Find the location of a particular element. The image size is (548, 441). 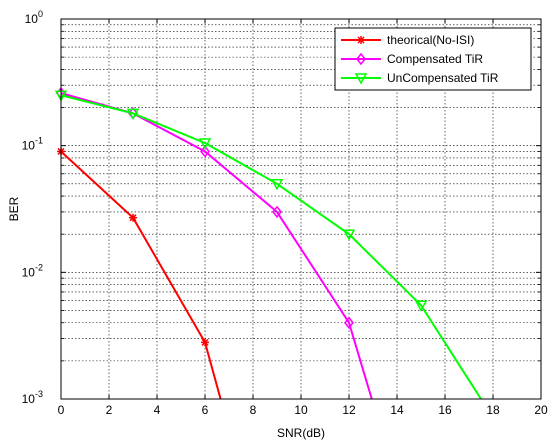

y-axis-label: BER is located at coordinates (14, 208).